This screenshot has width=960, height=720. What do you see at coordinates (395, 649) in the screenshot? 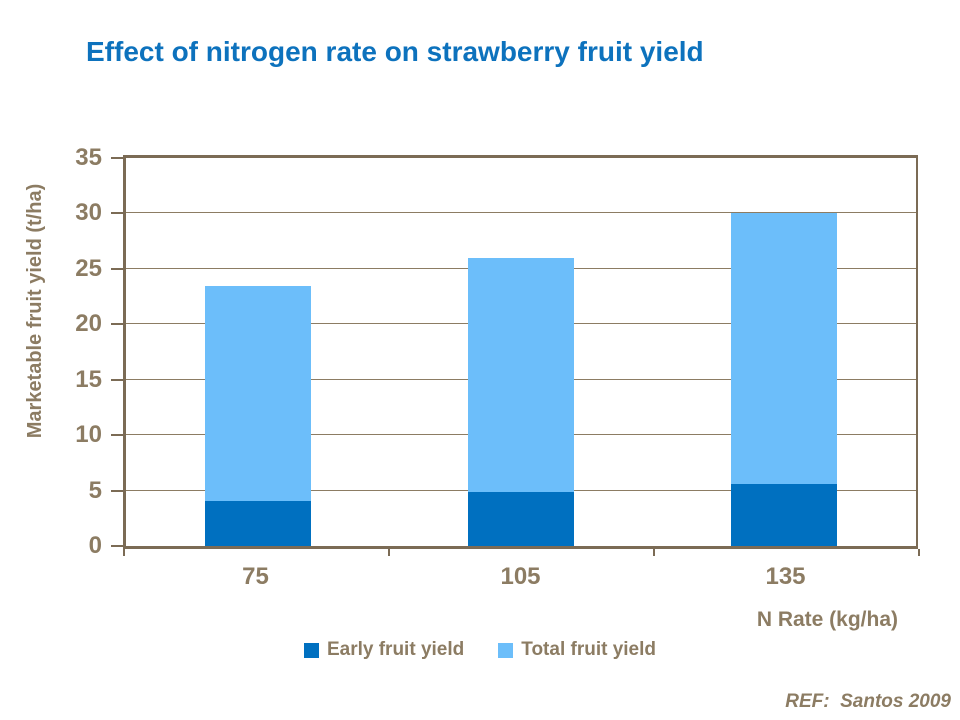
I see `legend-label-0: Early fruit yield` at bounding box center [395, 649].